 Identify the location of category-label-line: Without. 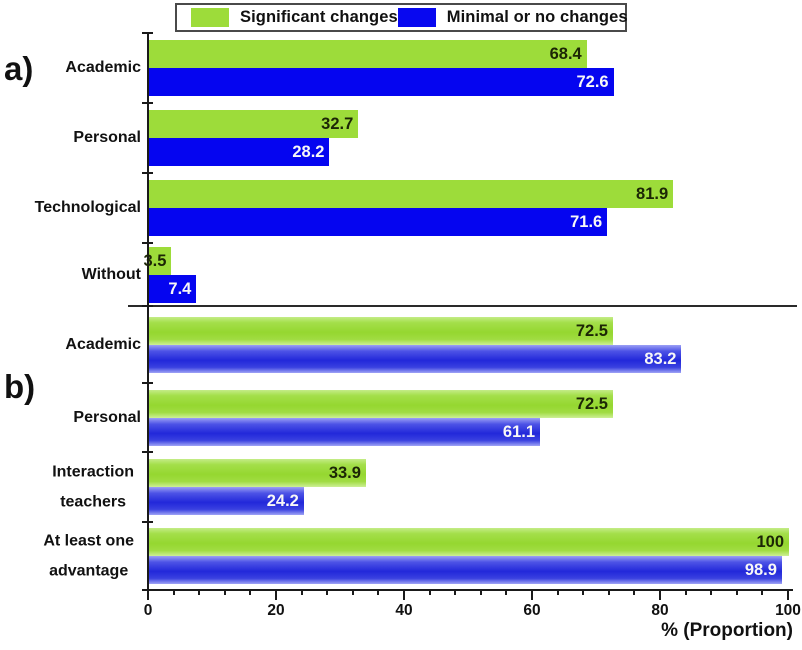
(111, 274).